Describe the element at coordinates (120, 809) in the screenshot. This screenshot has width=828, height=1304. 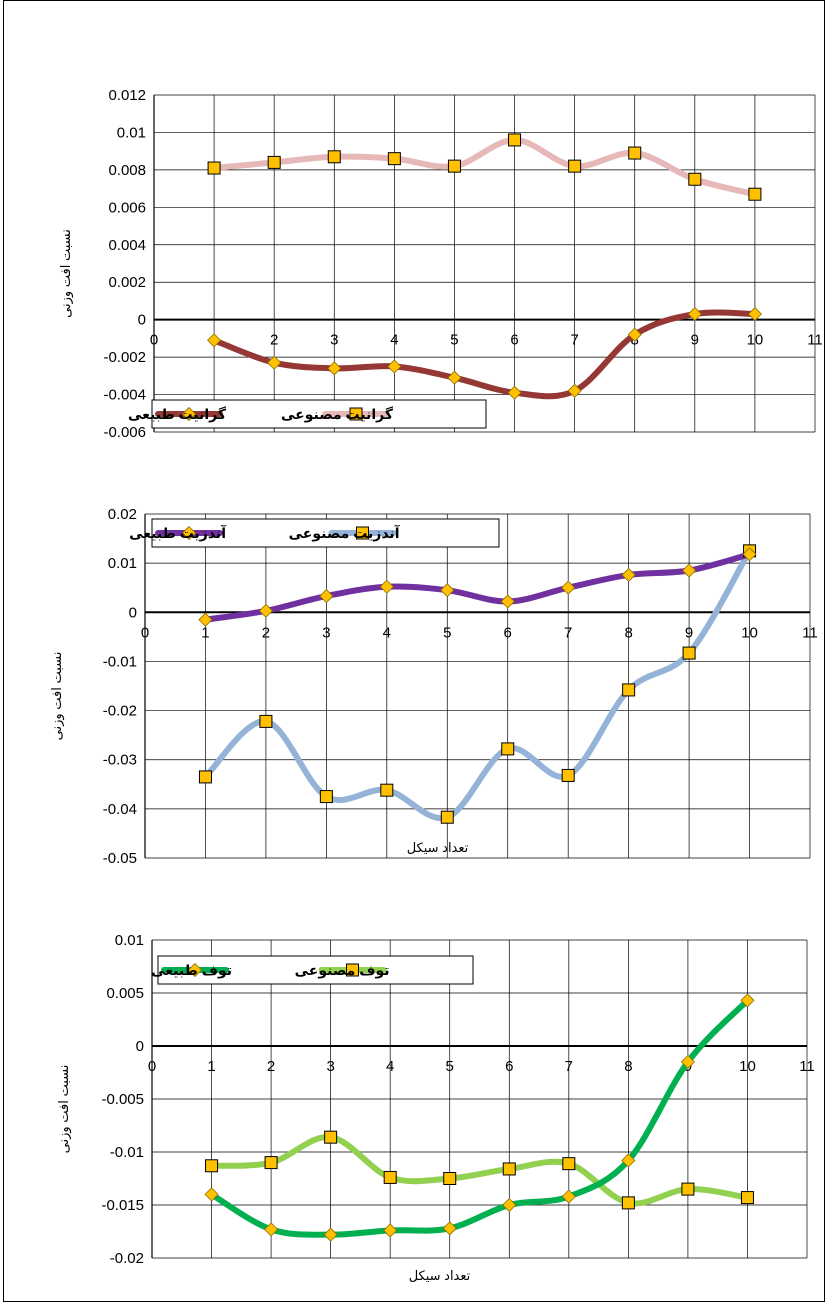
I see `y-tick-label: -0.04` at that location.